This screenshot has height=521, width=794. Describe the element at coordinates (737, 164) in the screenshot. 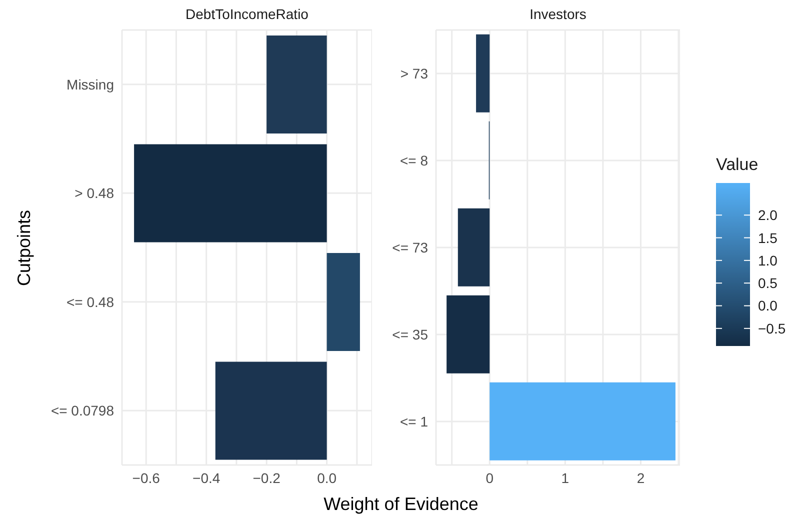

I see `color-bar-title: Value` at that location.